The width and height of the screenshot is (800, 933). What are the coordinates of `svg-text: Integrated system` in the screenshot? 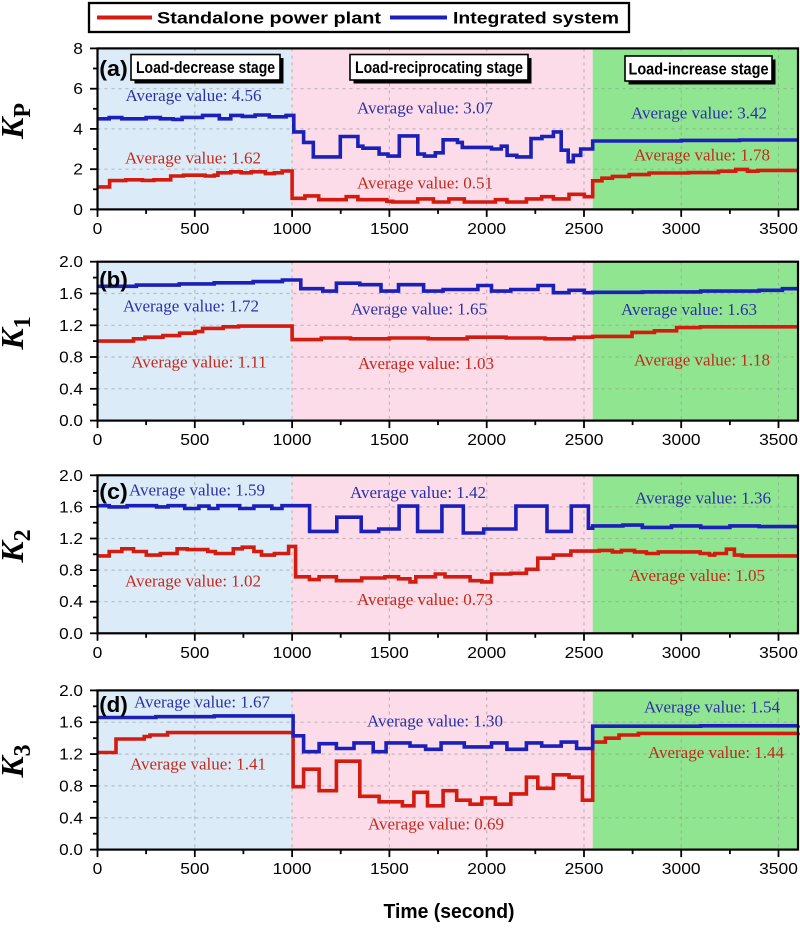 It's located at (536, 18).